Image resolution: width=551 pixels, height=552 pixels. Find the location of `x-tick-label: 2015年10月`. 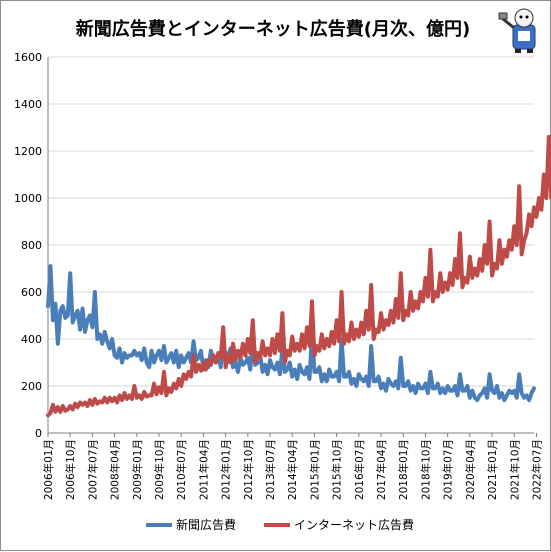

x-tick-label: 2015年10月 is located at coordinates (337, 469).